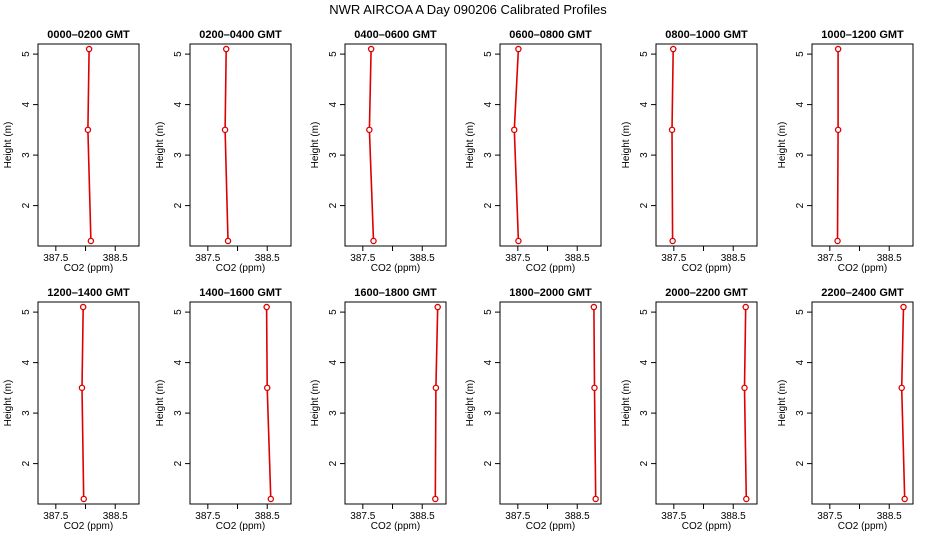 The image size is (936, 540). I want to click on panel-title: 0000–0200 GMT, so click(88, 35).